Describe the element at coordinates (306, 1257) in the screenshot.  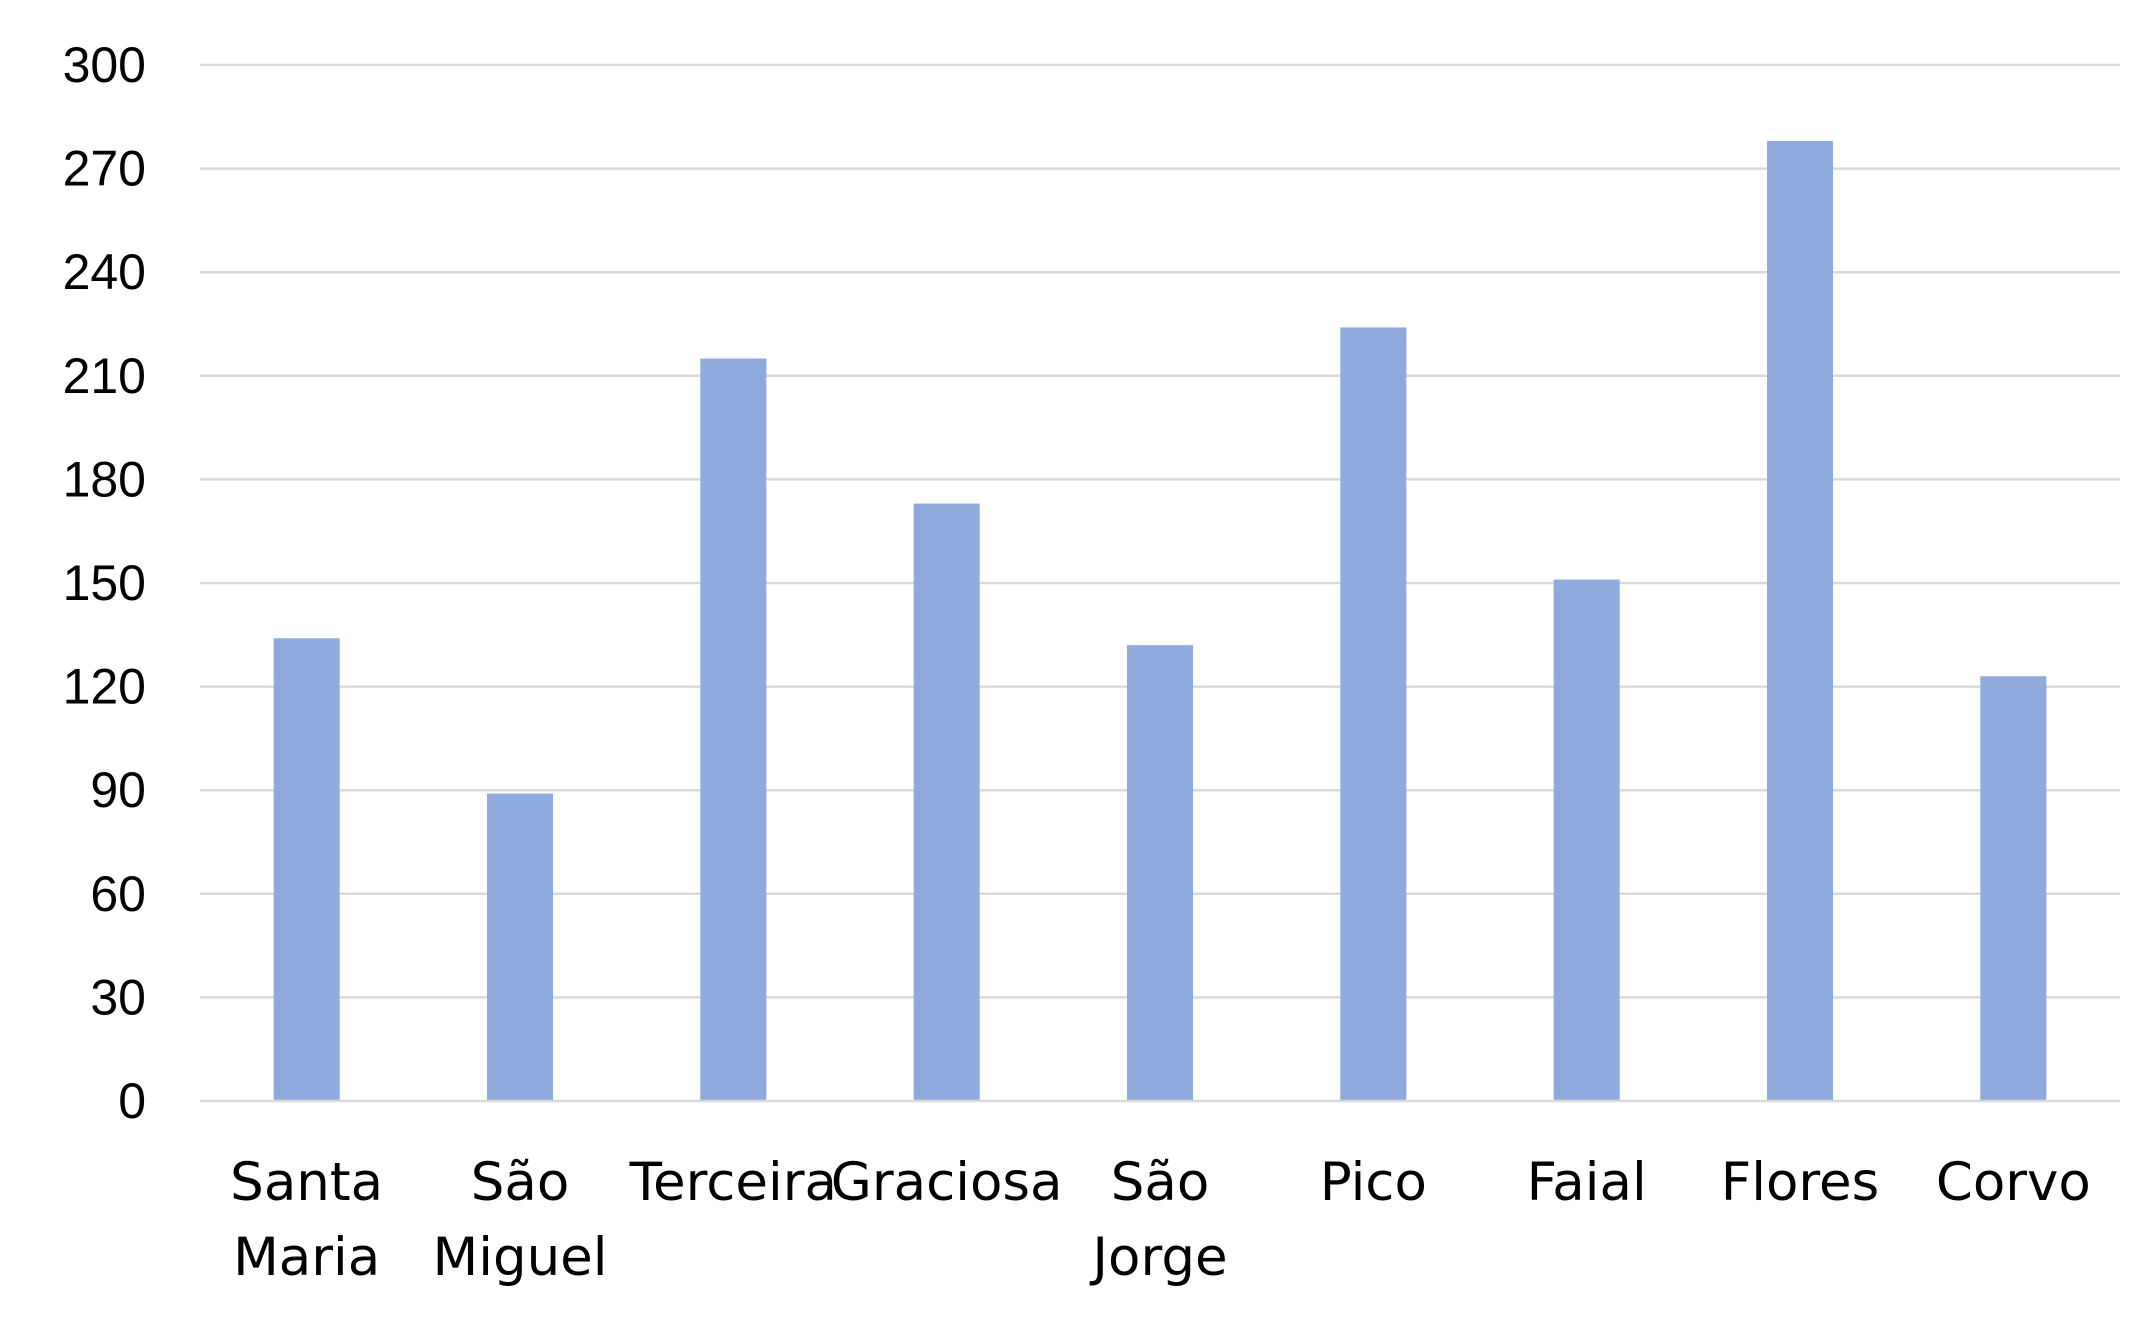
I see `x-tick-label-line: Maria` at that location.